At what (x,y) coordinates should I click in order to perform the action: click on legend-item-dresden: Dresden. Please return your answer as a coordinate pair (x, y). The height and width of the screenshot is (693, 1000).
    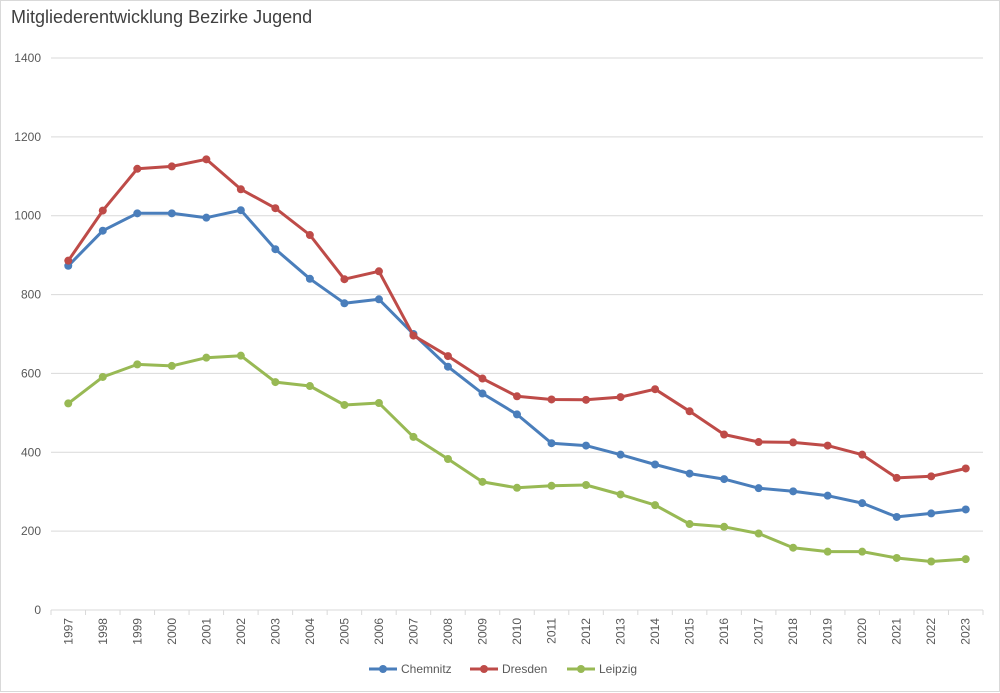
    Looking at the image, I should click on (508, 669).